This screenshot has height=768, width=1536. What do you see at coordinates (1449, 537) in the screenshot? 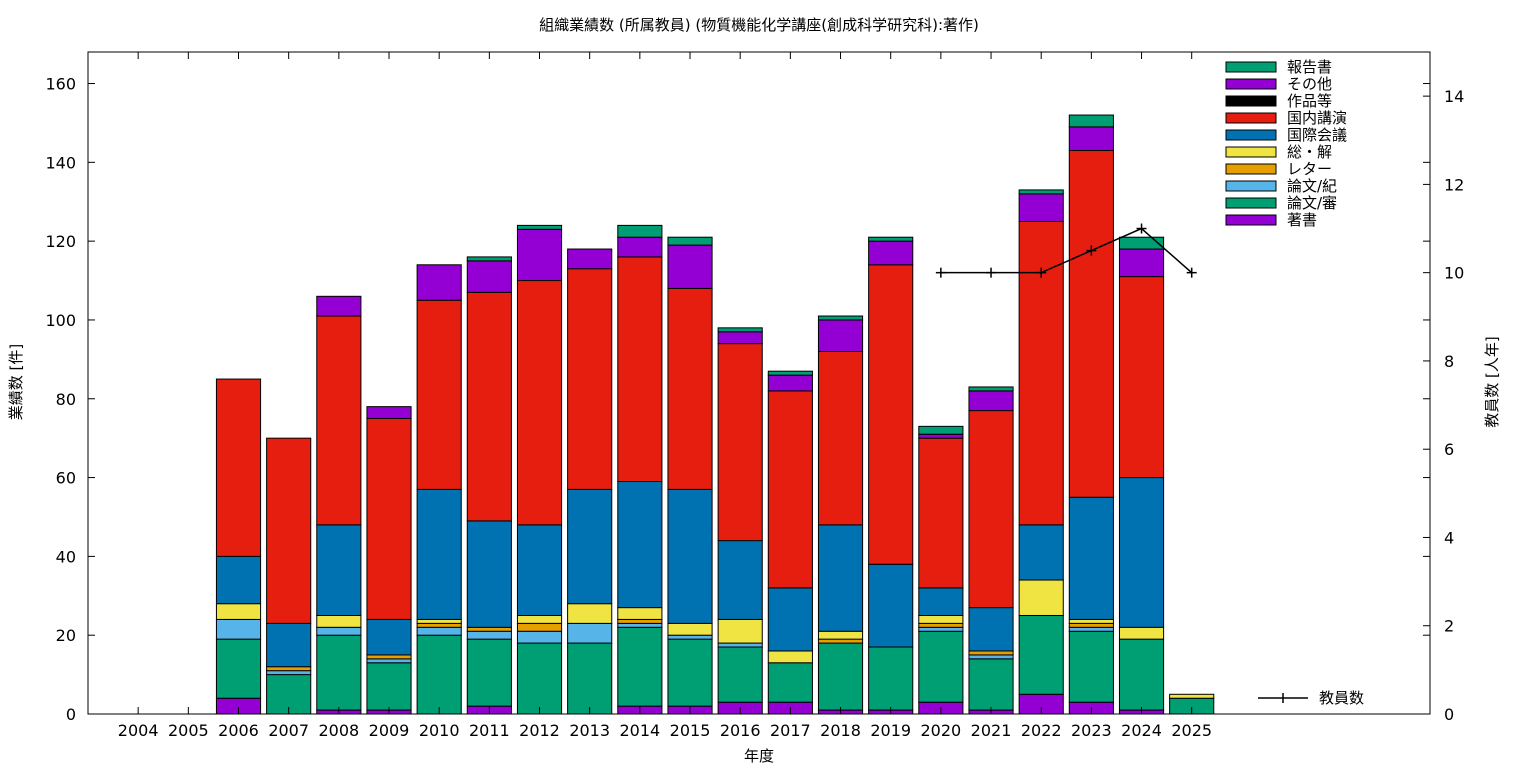
I see `y2-tick-label: 4` at bounding box center [1449, 537].